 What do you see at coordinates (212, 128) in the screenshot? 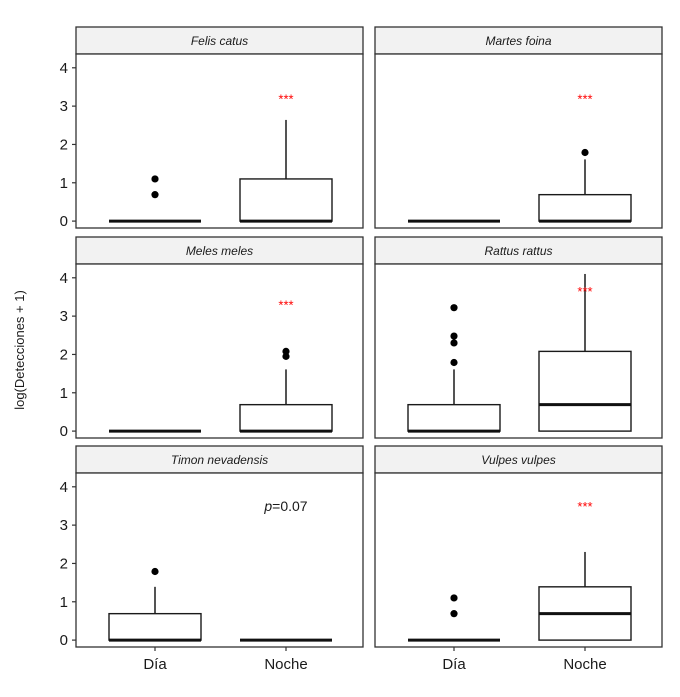
I see `facet-panel: Felis catus 0 1 2 3 4 ***` at bounding box center [212, 128].